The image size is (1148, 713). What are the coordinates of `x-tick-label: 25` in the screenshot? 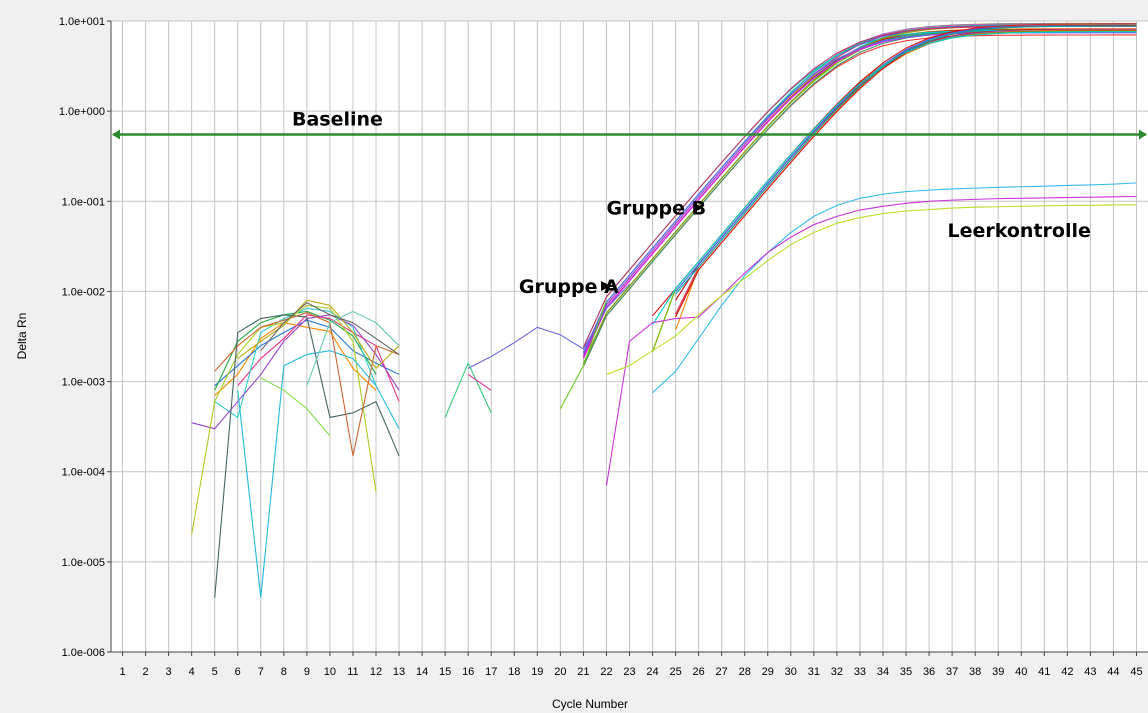 It's located at (675, 672).